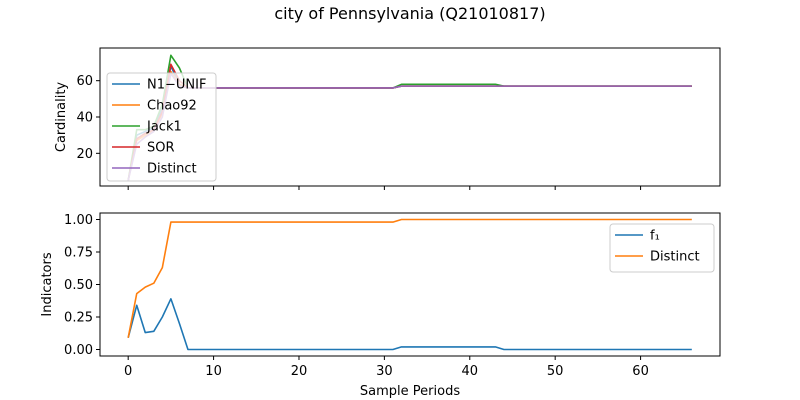  I want to click on legend-label-0-3: SOR, so click(161, 148).